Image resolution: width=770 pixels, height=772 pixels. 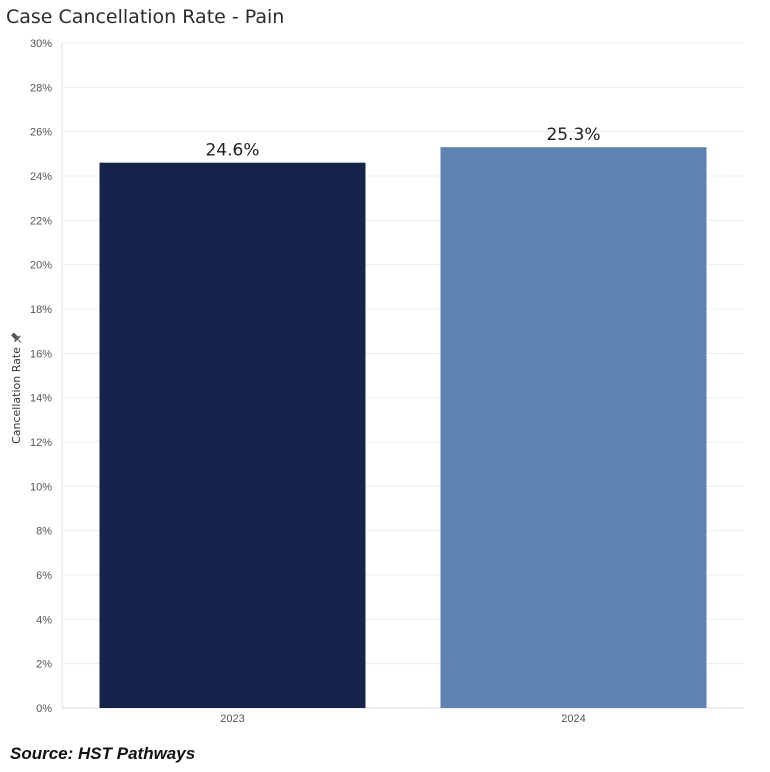 I want to click on y-tick-label: 28%, so click(x=41, y=88).